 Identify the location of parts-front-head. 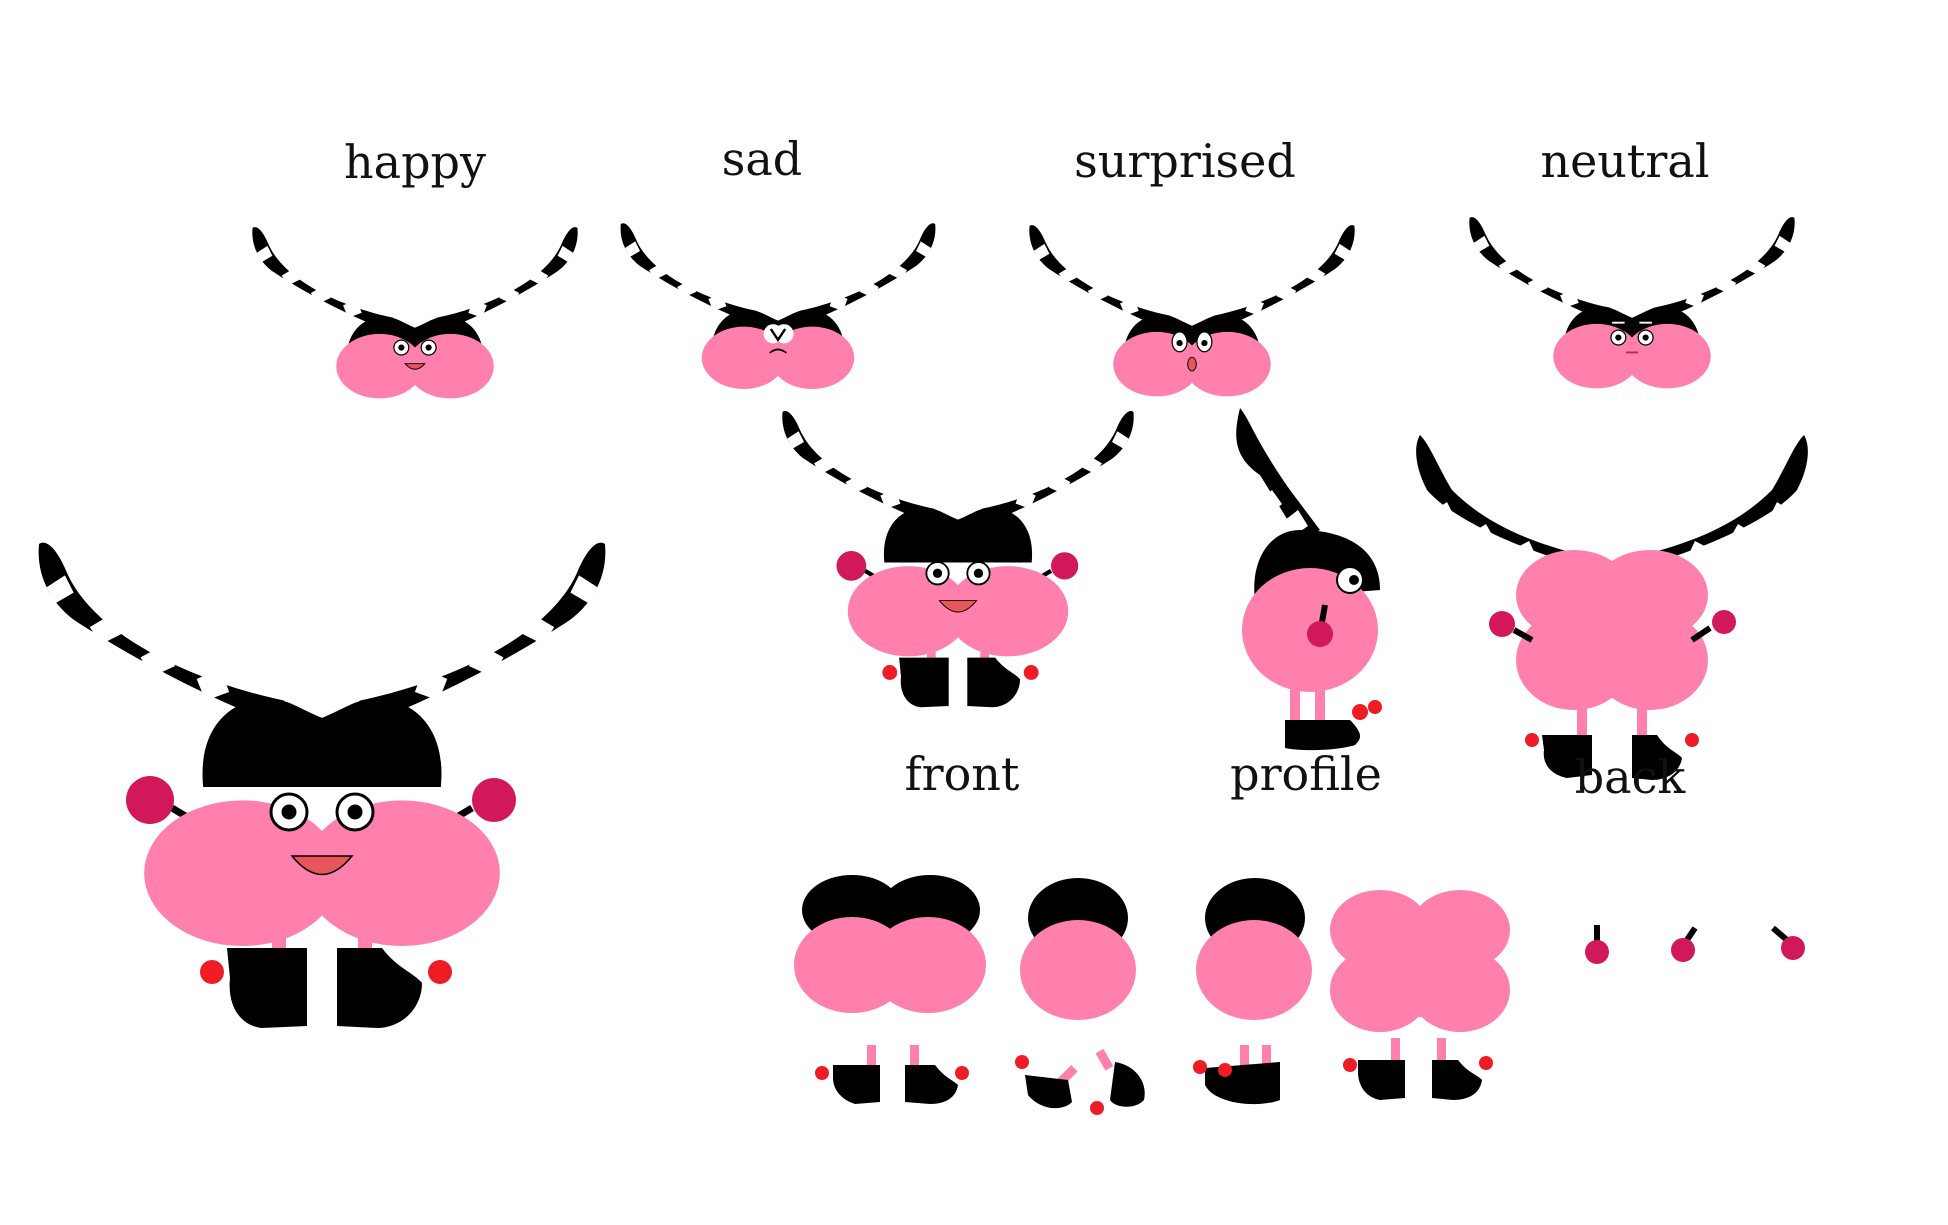
(890, 944).